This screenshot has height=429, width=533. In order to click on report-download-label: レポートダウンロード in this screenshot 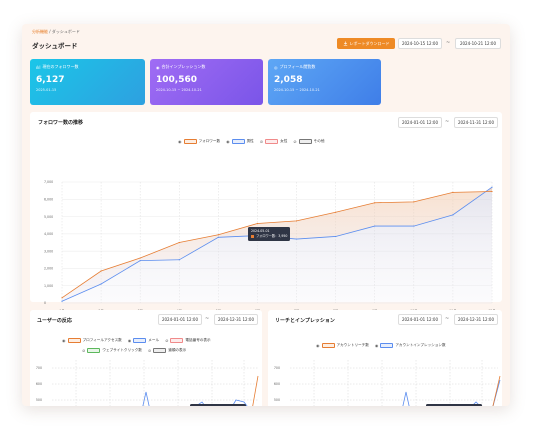, I will do `click(369, 43)`.